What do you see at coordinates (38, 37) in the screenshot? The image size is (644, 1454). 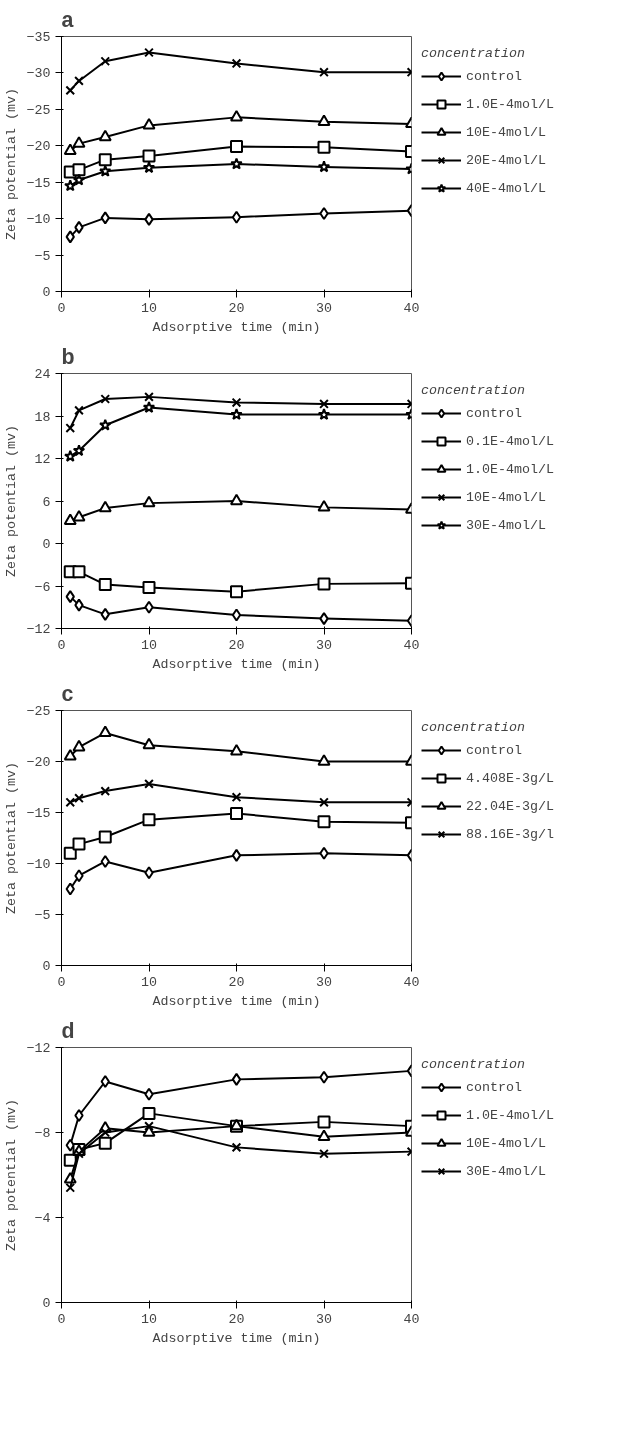 I see `y-tick-label: −35` at bounding box center [38, 37].